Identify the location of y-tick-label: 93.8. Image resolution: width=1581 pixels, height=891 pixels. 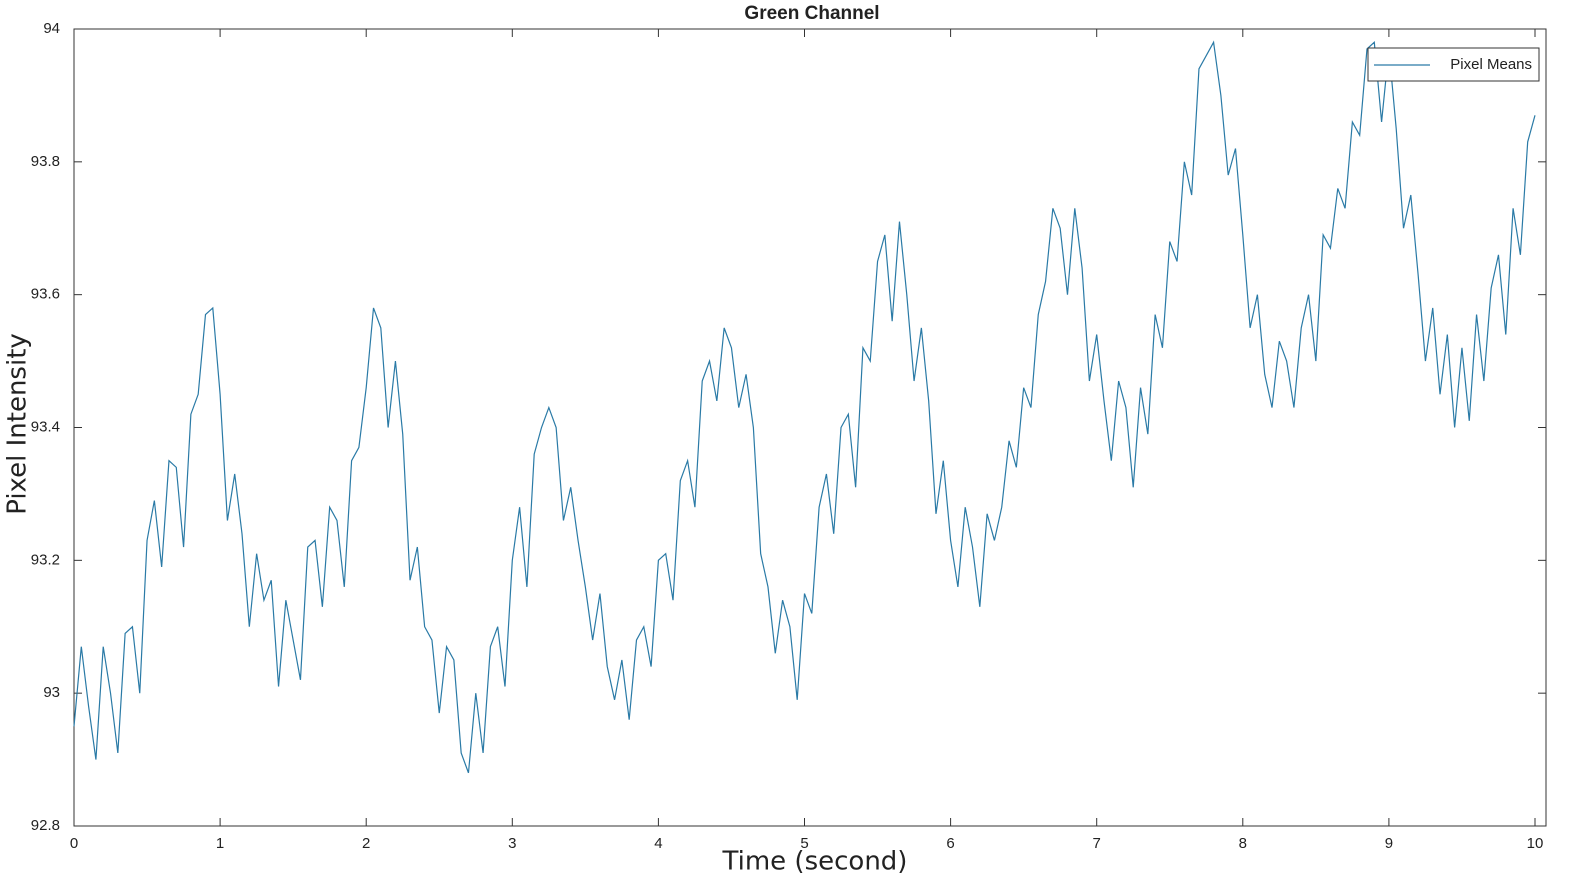
(45, 161).